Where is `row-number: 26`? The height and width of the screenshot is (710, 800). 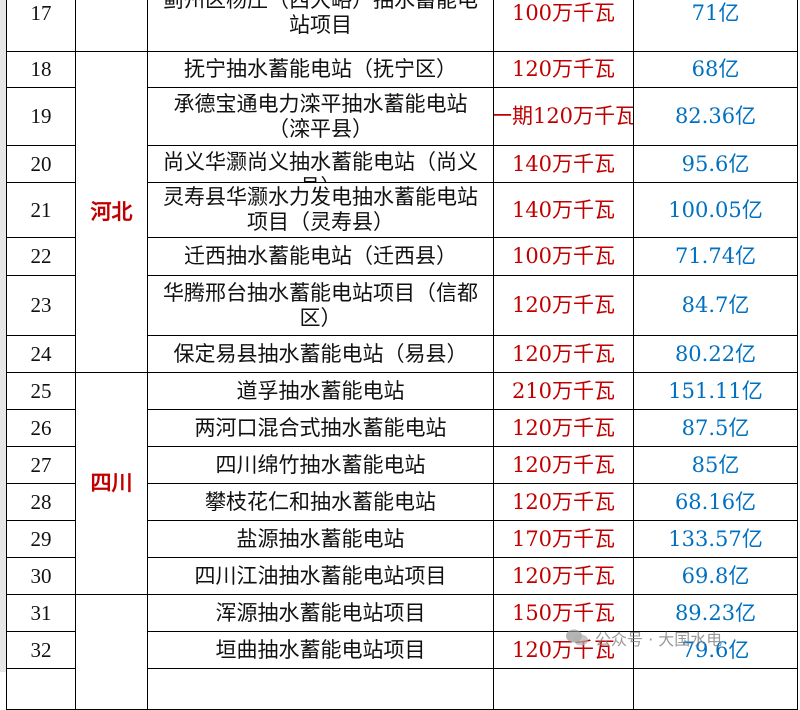
row-number: 26 is located at coordinates (41, 428).